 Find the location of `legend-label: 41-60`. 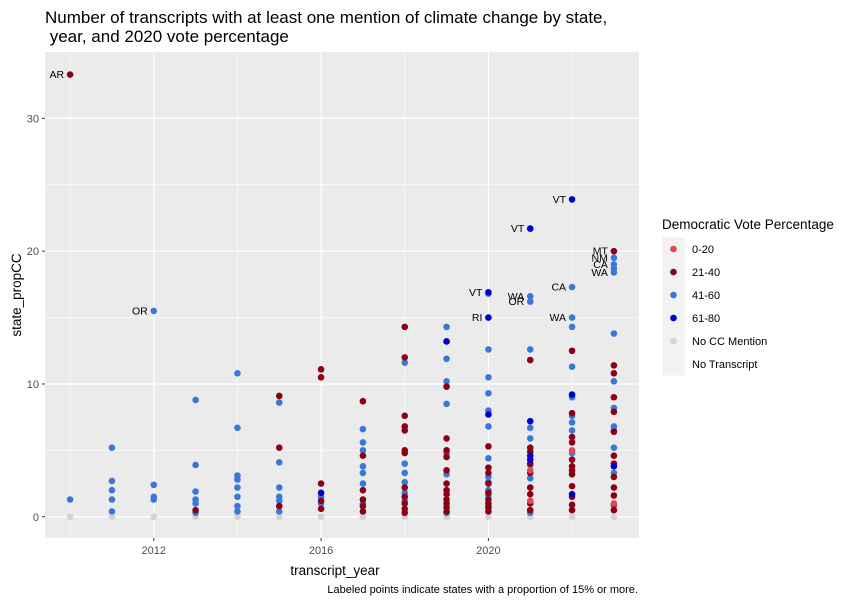

legend-label: 41-60 is located at coordinates (706, 296).